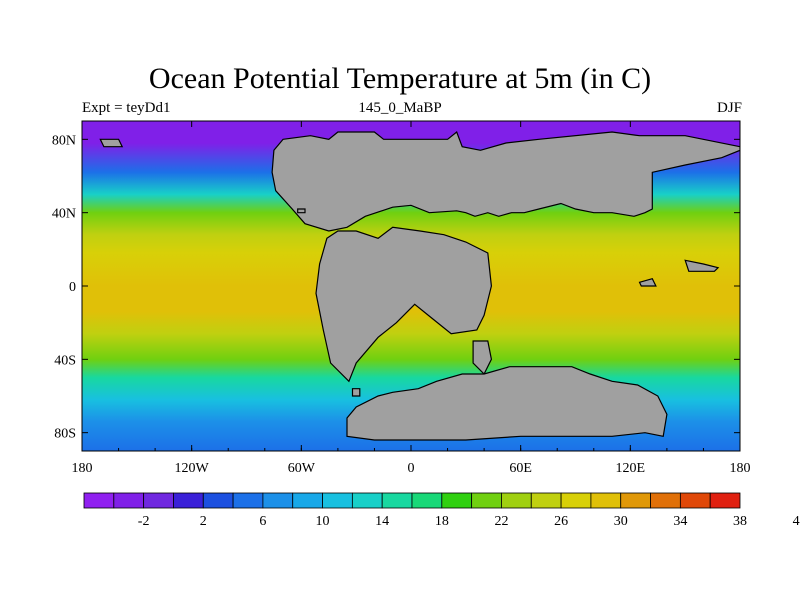 This screenshot has width=800, height=600. What do you see at coordinates (729, 108) in the screenshot?
I see `season-label: DJF` at bounding box center [729, 108].